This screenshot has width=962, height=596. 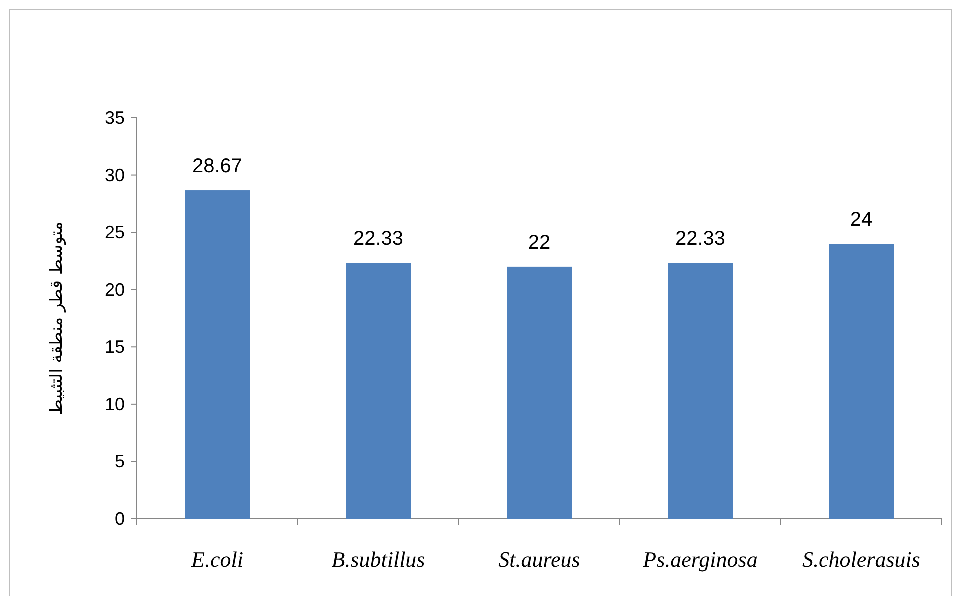 What do you see at coordinates (539, 559) in the screenshot?
I see `x-tick-label: St.aureus` at bounding box center [539, 559].